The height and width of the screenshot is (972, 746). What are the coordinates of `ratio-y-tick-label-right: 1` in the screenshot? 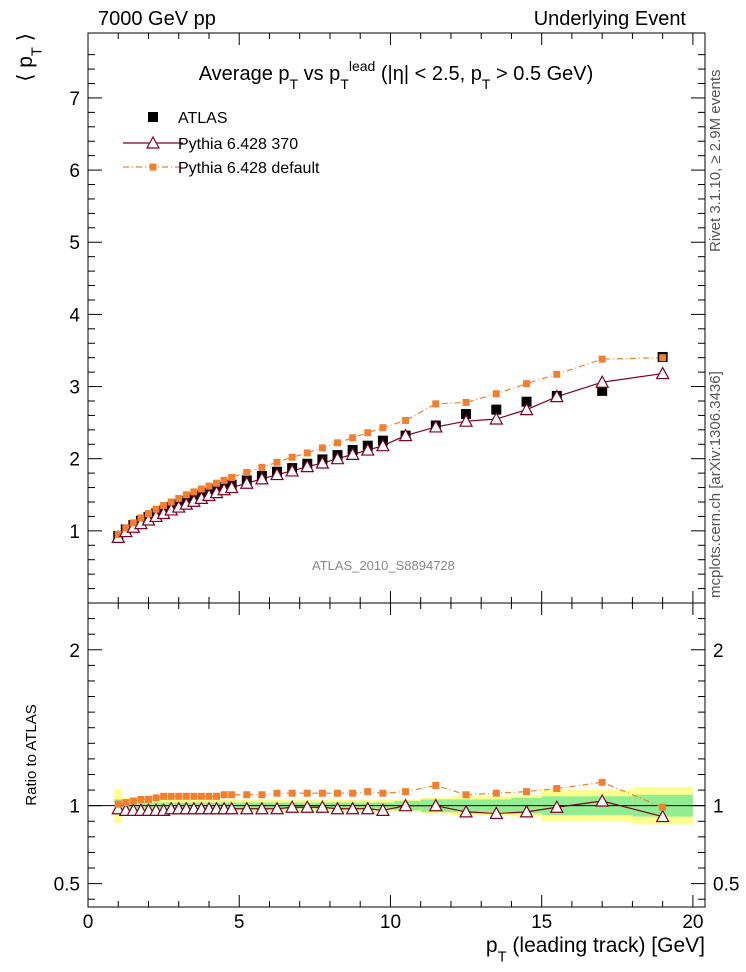 It's located at (718, 807).